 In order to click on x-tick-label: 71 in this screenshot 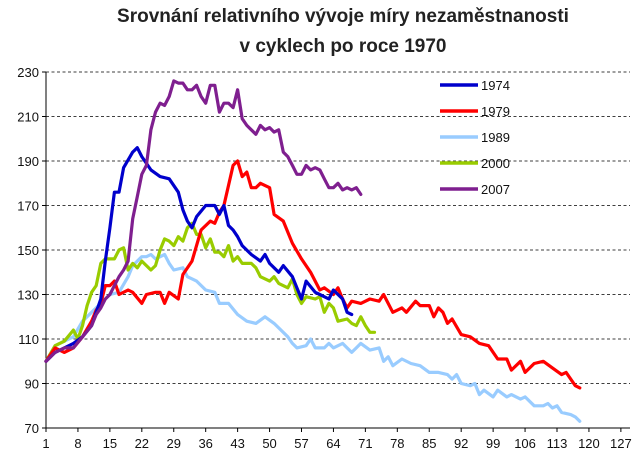, I will do `click(365, 443)`.